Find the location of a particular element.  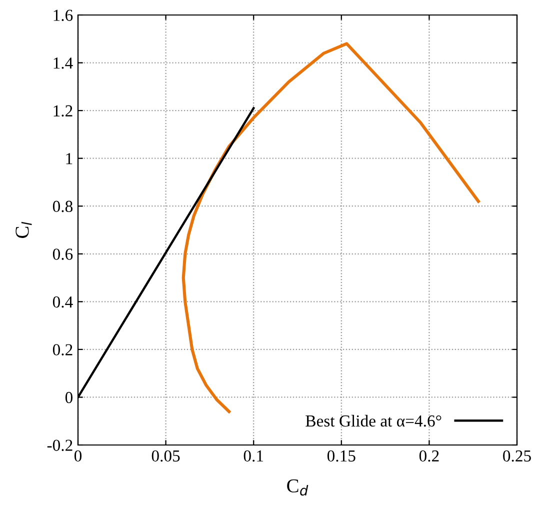

x-axis-title: C$_{d}$ is located at coordinates (297, 487).